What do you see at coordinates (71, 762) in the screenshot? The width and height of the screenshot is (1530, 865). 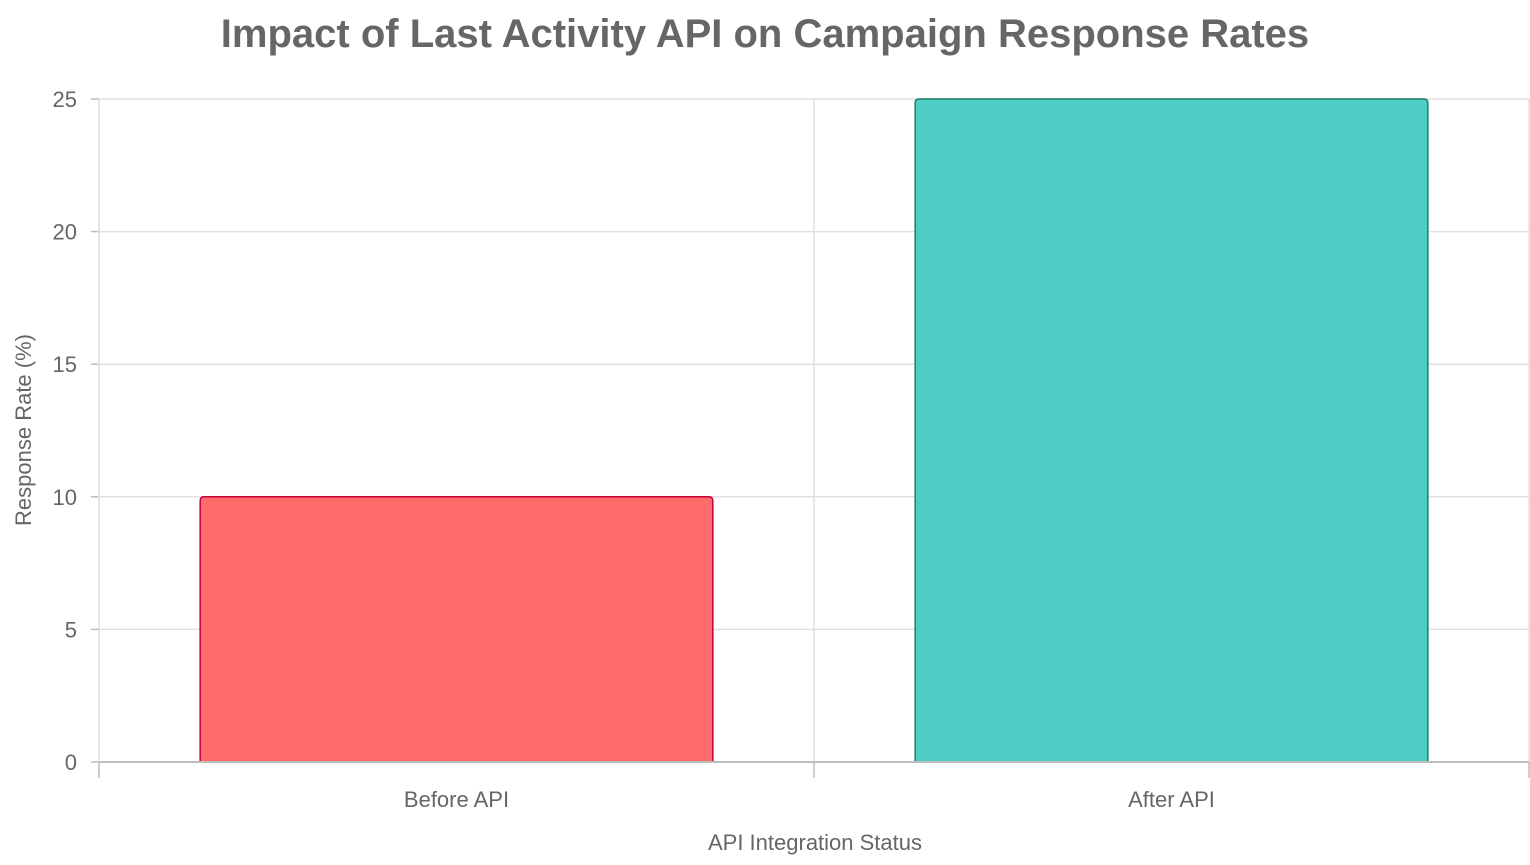 I see `y-tick-label: 0` at bounding box center [71, 762].